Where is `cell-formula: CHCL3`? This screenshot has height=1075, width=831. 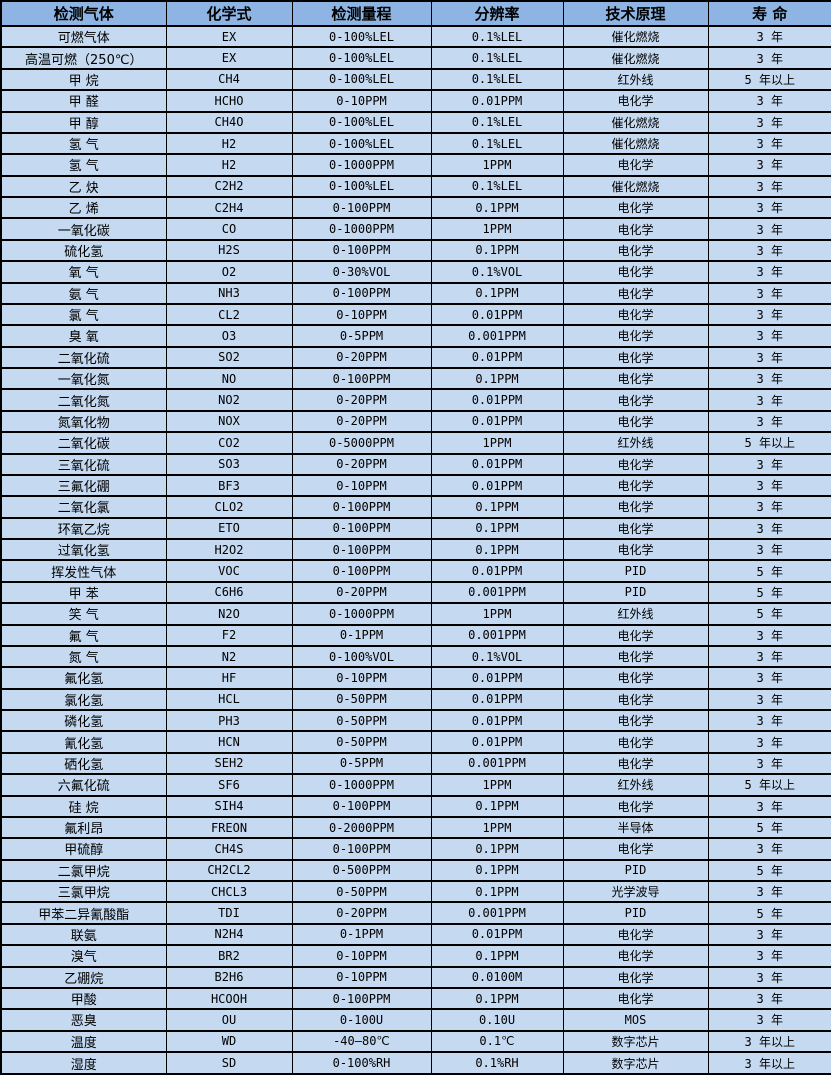 cell-formula: CHCL3 is located at coordinates (229, 891).